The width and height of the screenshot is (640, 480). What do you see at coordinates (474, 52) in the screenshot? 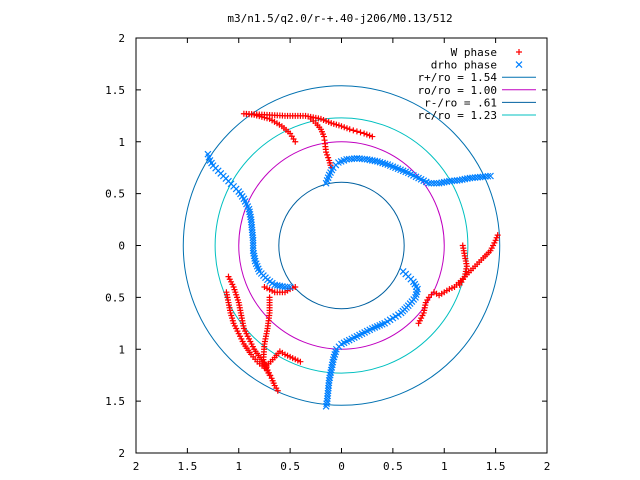
I see `legend-label: W phase` at bounding box center [474, 52].